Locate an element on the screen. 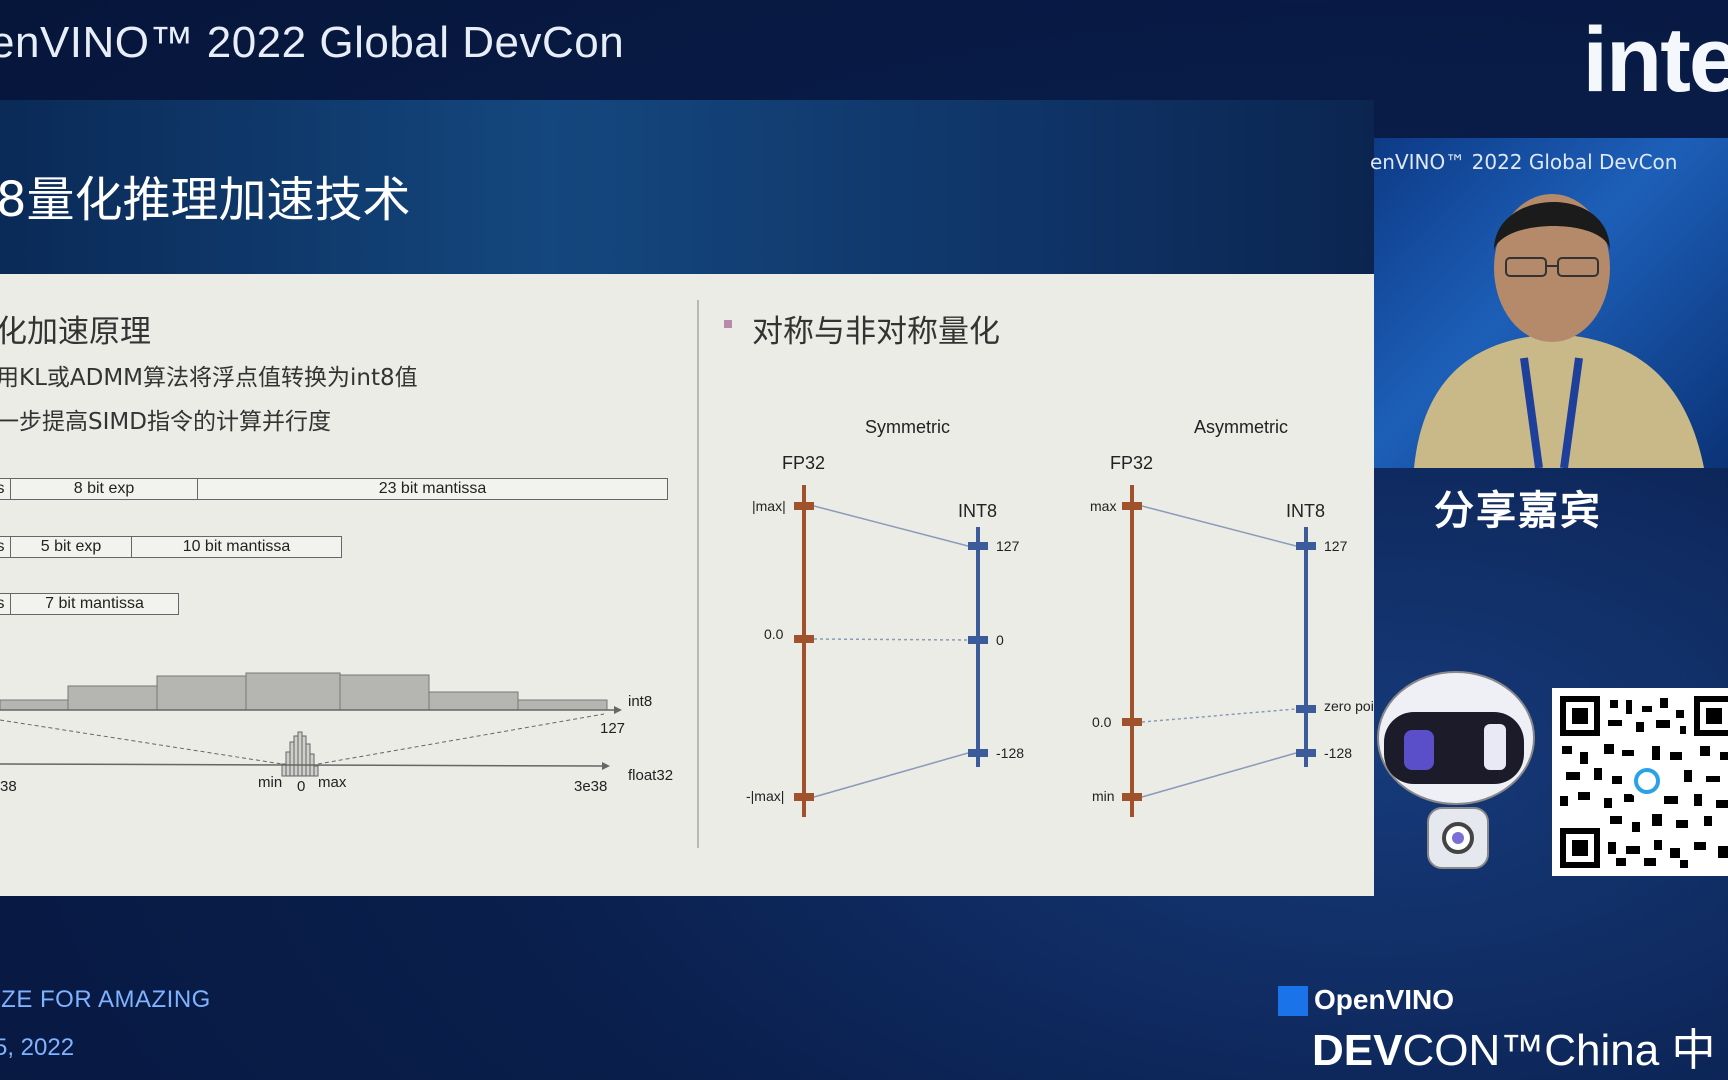 The height and width of the screenshot is (1080, 1728). float-min-label: 38 is located at coordinates (8, 786).